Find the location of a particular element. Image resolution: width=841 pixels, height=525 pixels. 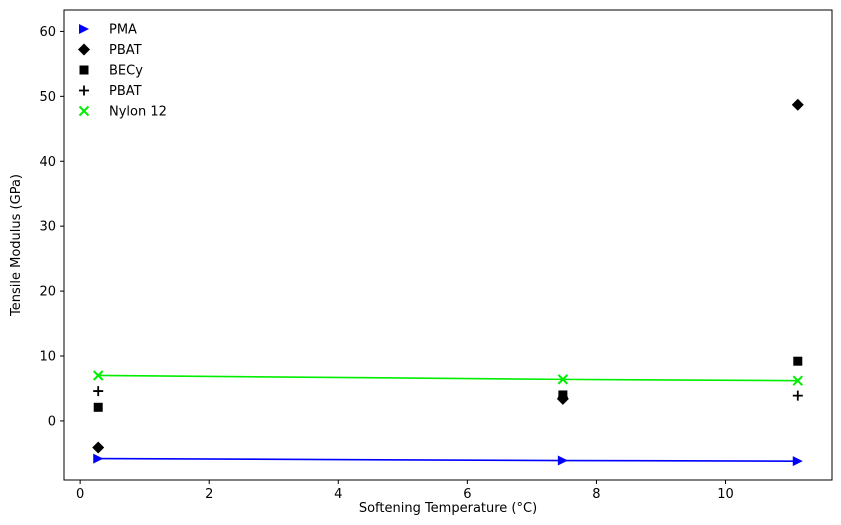

x-axis-label: Softening Temperature (°C) is located at coordinates (448, 508).